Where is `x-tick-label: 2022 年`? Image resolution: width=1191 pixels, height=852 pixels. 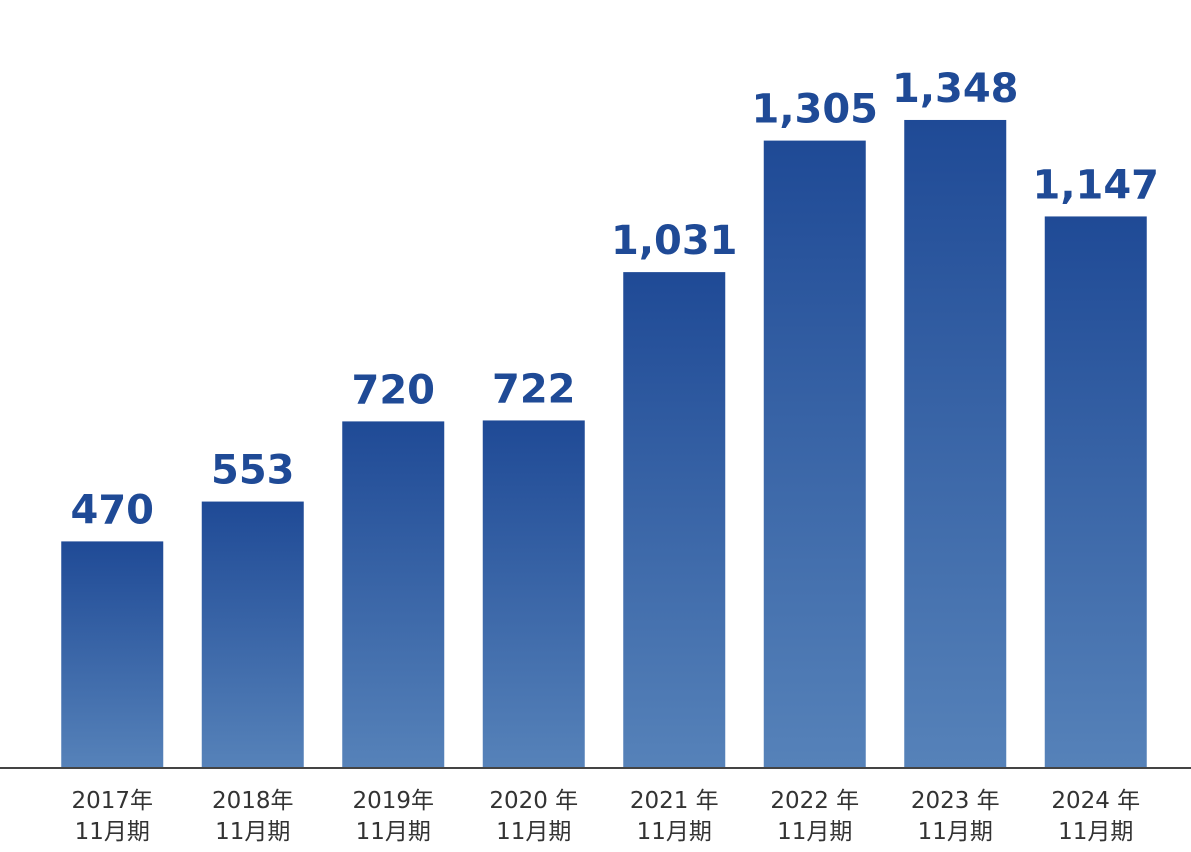 x-tick-label: 2022 年 is located at coordinates (814, 801).